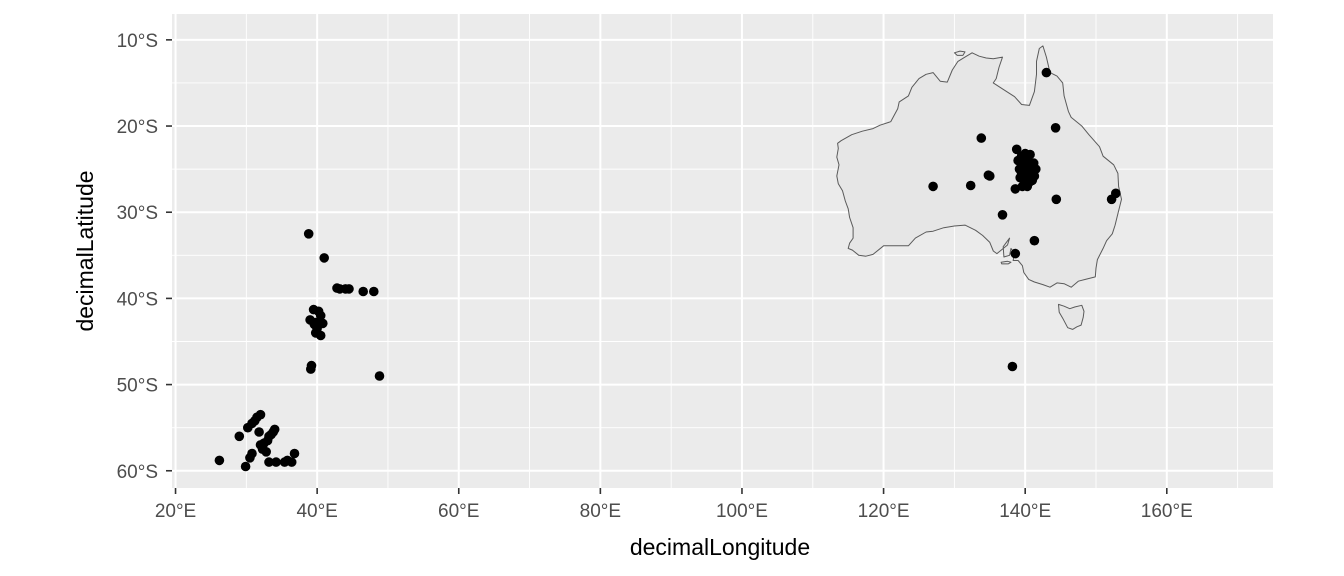 This screenshot has height=576, width=1344. Describe the element at coordinates (1006, 262) in the screenshot. I see `land-outline-kangaroo-island` at that location.